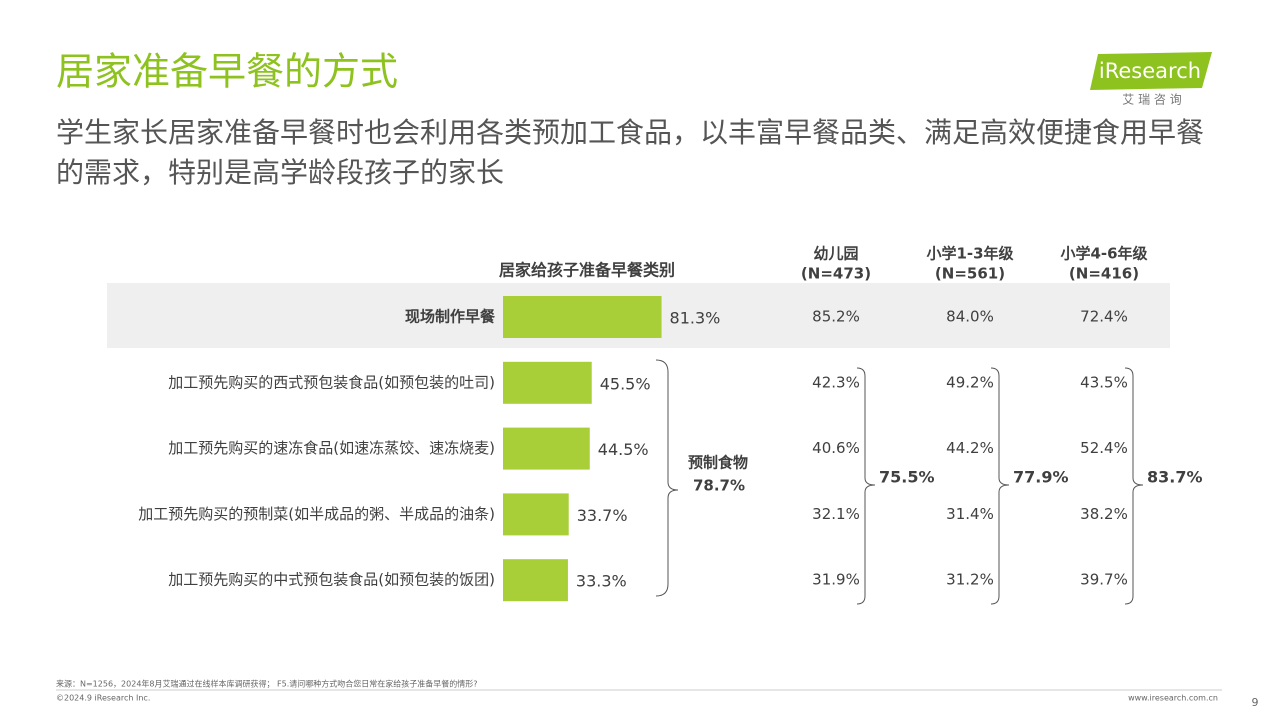 This screenshot has height=720, width=1280. What do you see at coordinates (602, 515) in the screenshot?
I see `value-label: 33.7%` at bounding box center [602, 515].